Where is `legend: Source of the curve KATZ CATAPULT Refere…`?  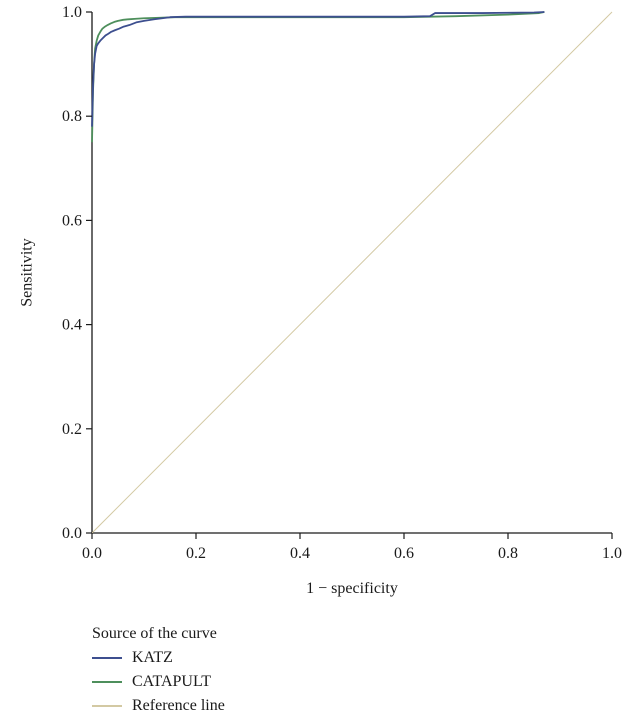 legend: Source of the curve KATZ CATAPULT Refere… is located at coordinates (158, 670).